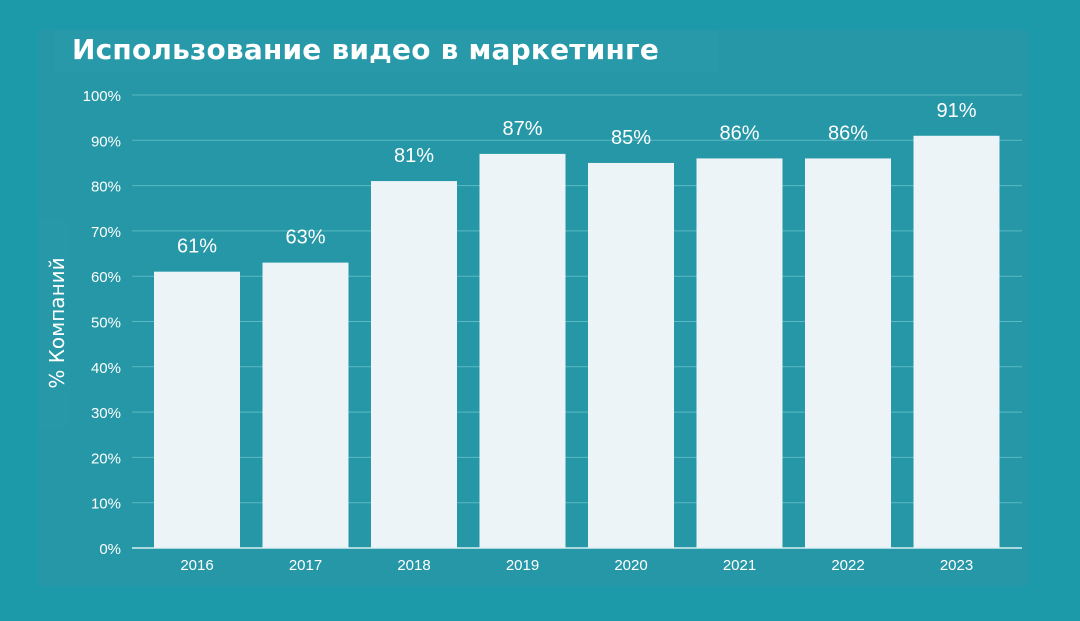 The height and width of the screenshot is (621, 1080). Describe the element at coordinates (110, 549) in the screenshot. I see `y-tick-label: 0%` at that location.